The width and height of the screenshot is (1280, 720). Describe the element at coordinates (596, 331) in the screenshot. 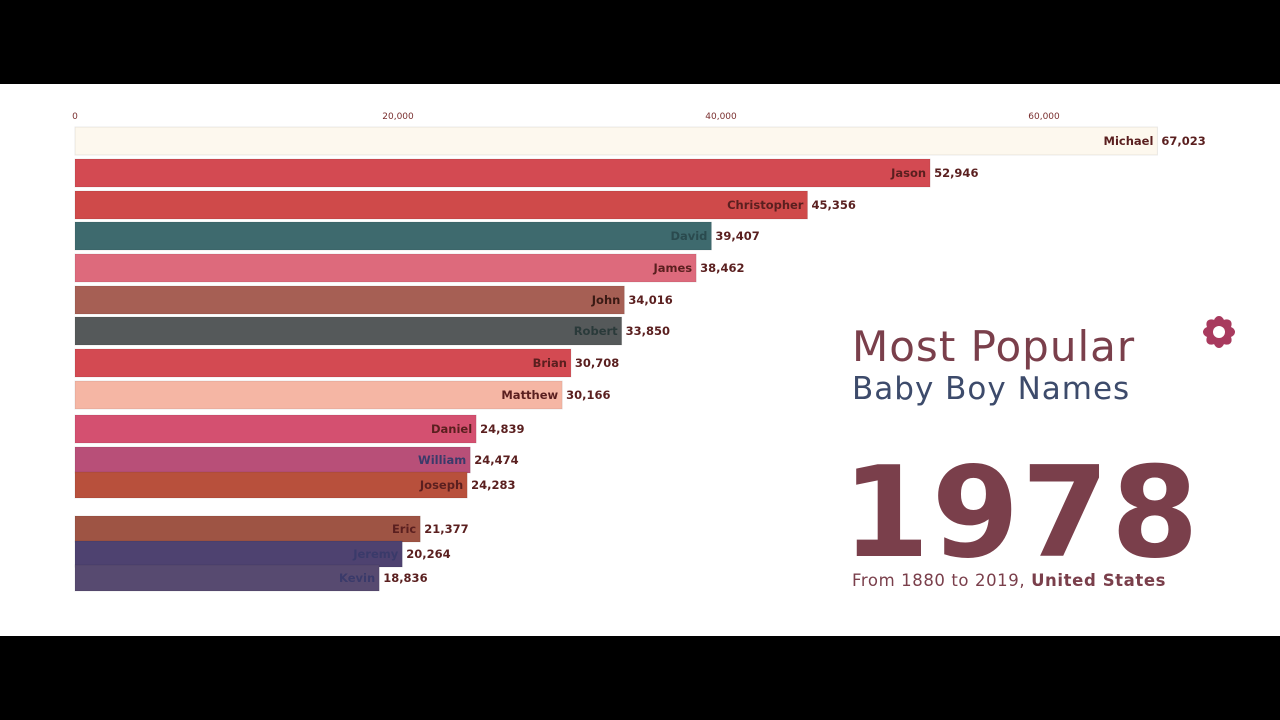

I see `bar-name-label: Robert` at that location.